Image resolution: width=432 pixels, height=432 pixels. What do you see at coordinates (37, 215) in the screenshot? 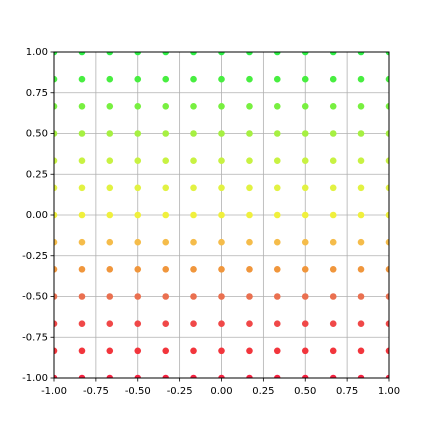
I see `y-tick-label: 0.00` at bounding box center [37, 215].